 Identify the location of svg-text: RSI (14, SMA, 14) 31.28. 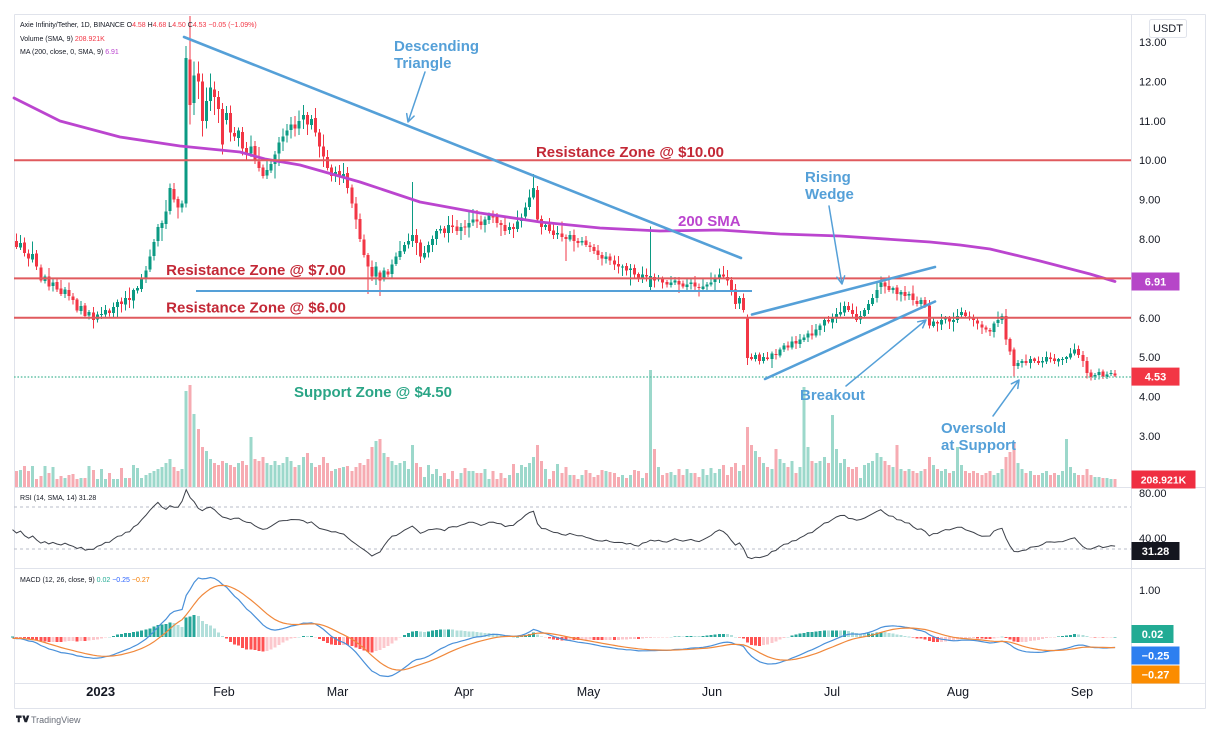
(58, 498).